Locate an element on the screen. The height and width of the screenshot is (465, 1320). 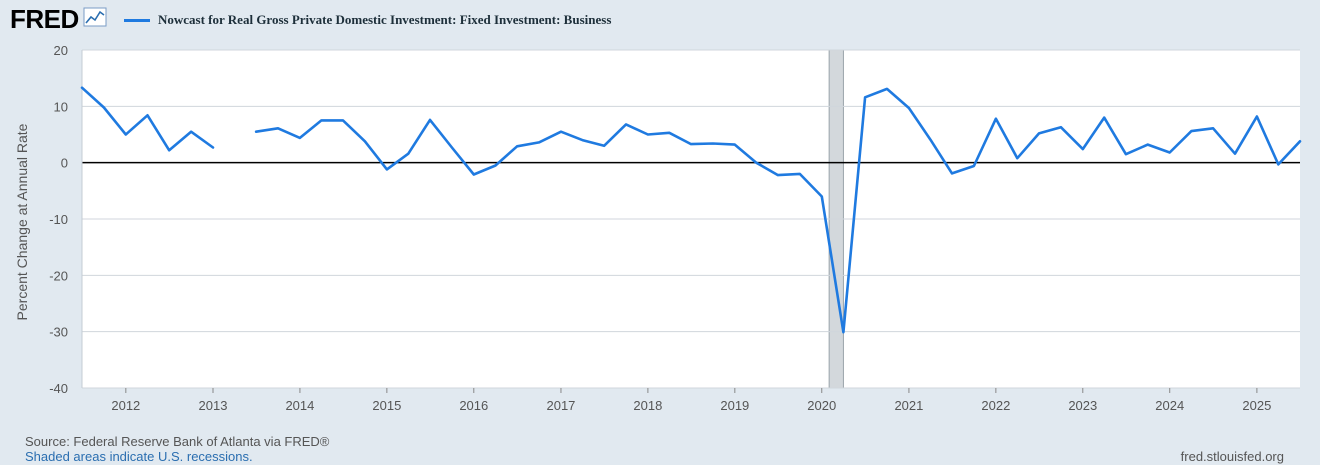
series-line is located at coordinates (147, 119).